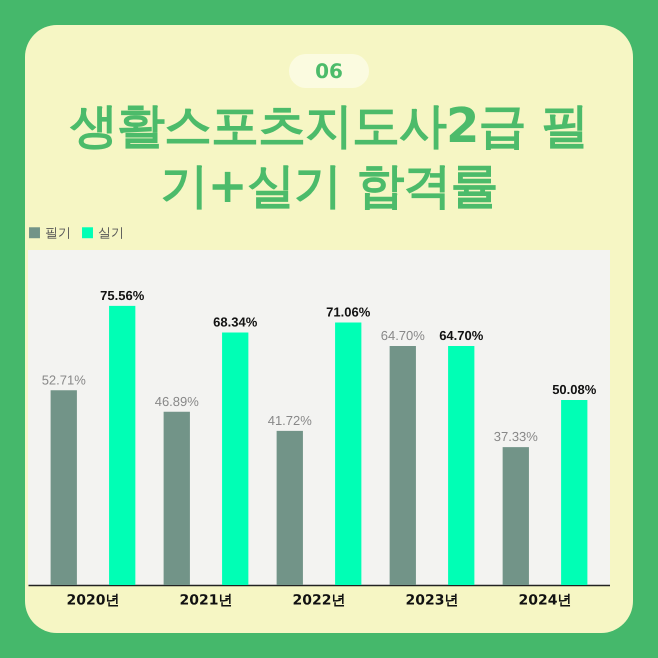 Image resolution: width=658 pixels, height=658 pixels. I want to click on data-label: 46.89%, so click(177, 401).